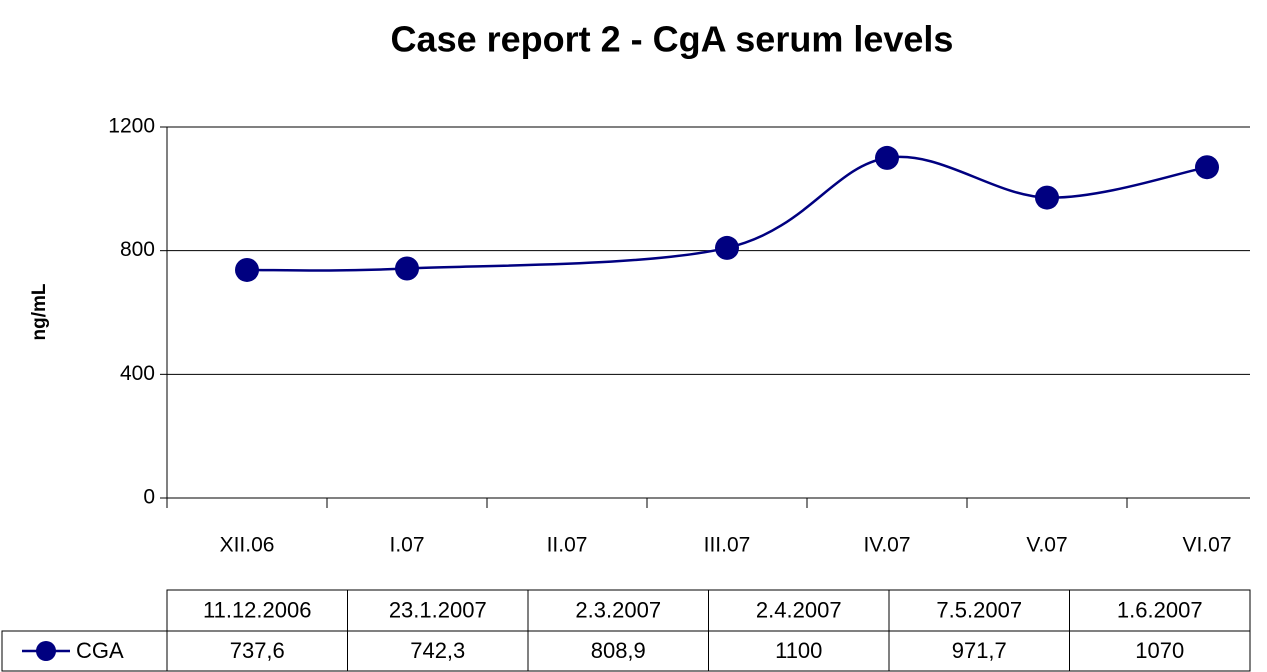  What do you see at coordinates (406, 545) in the screenshot?
I see `x-tick-label: I.07` at bounding box center [406, 545].